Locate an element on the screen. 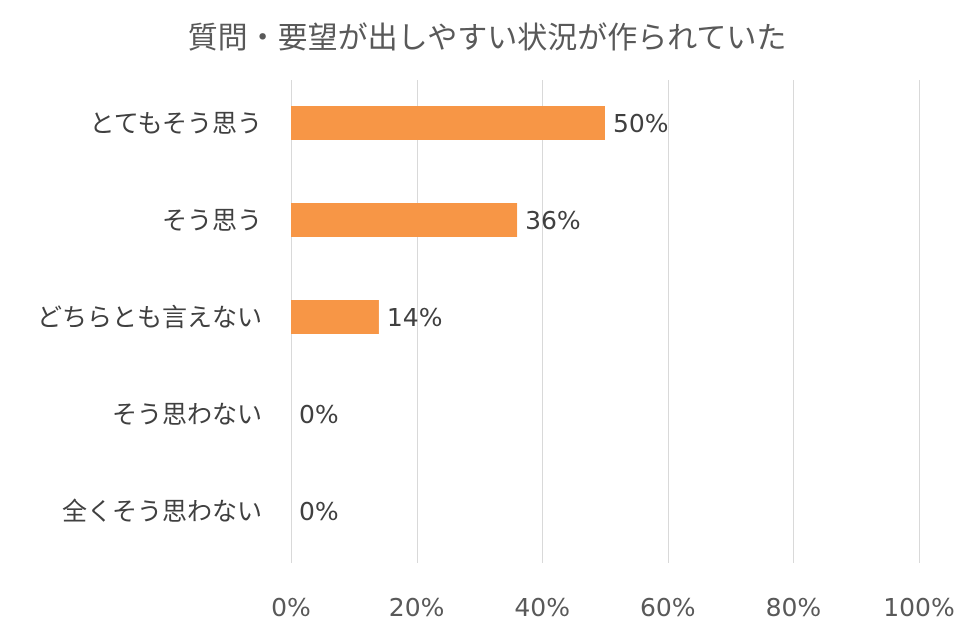 The width and height of the screenshot is (974, 635). bars is located at coordinates (448, 220).